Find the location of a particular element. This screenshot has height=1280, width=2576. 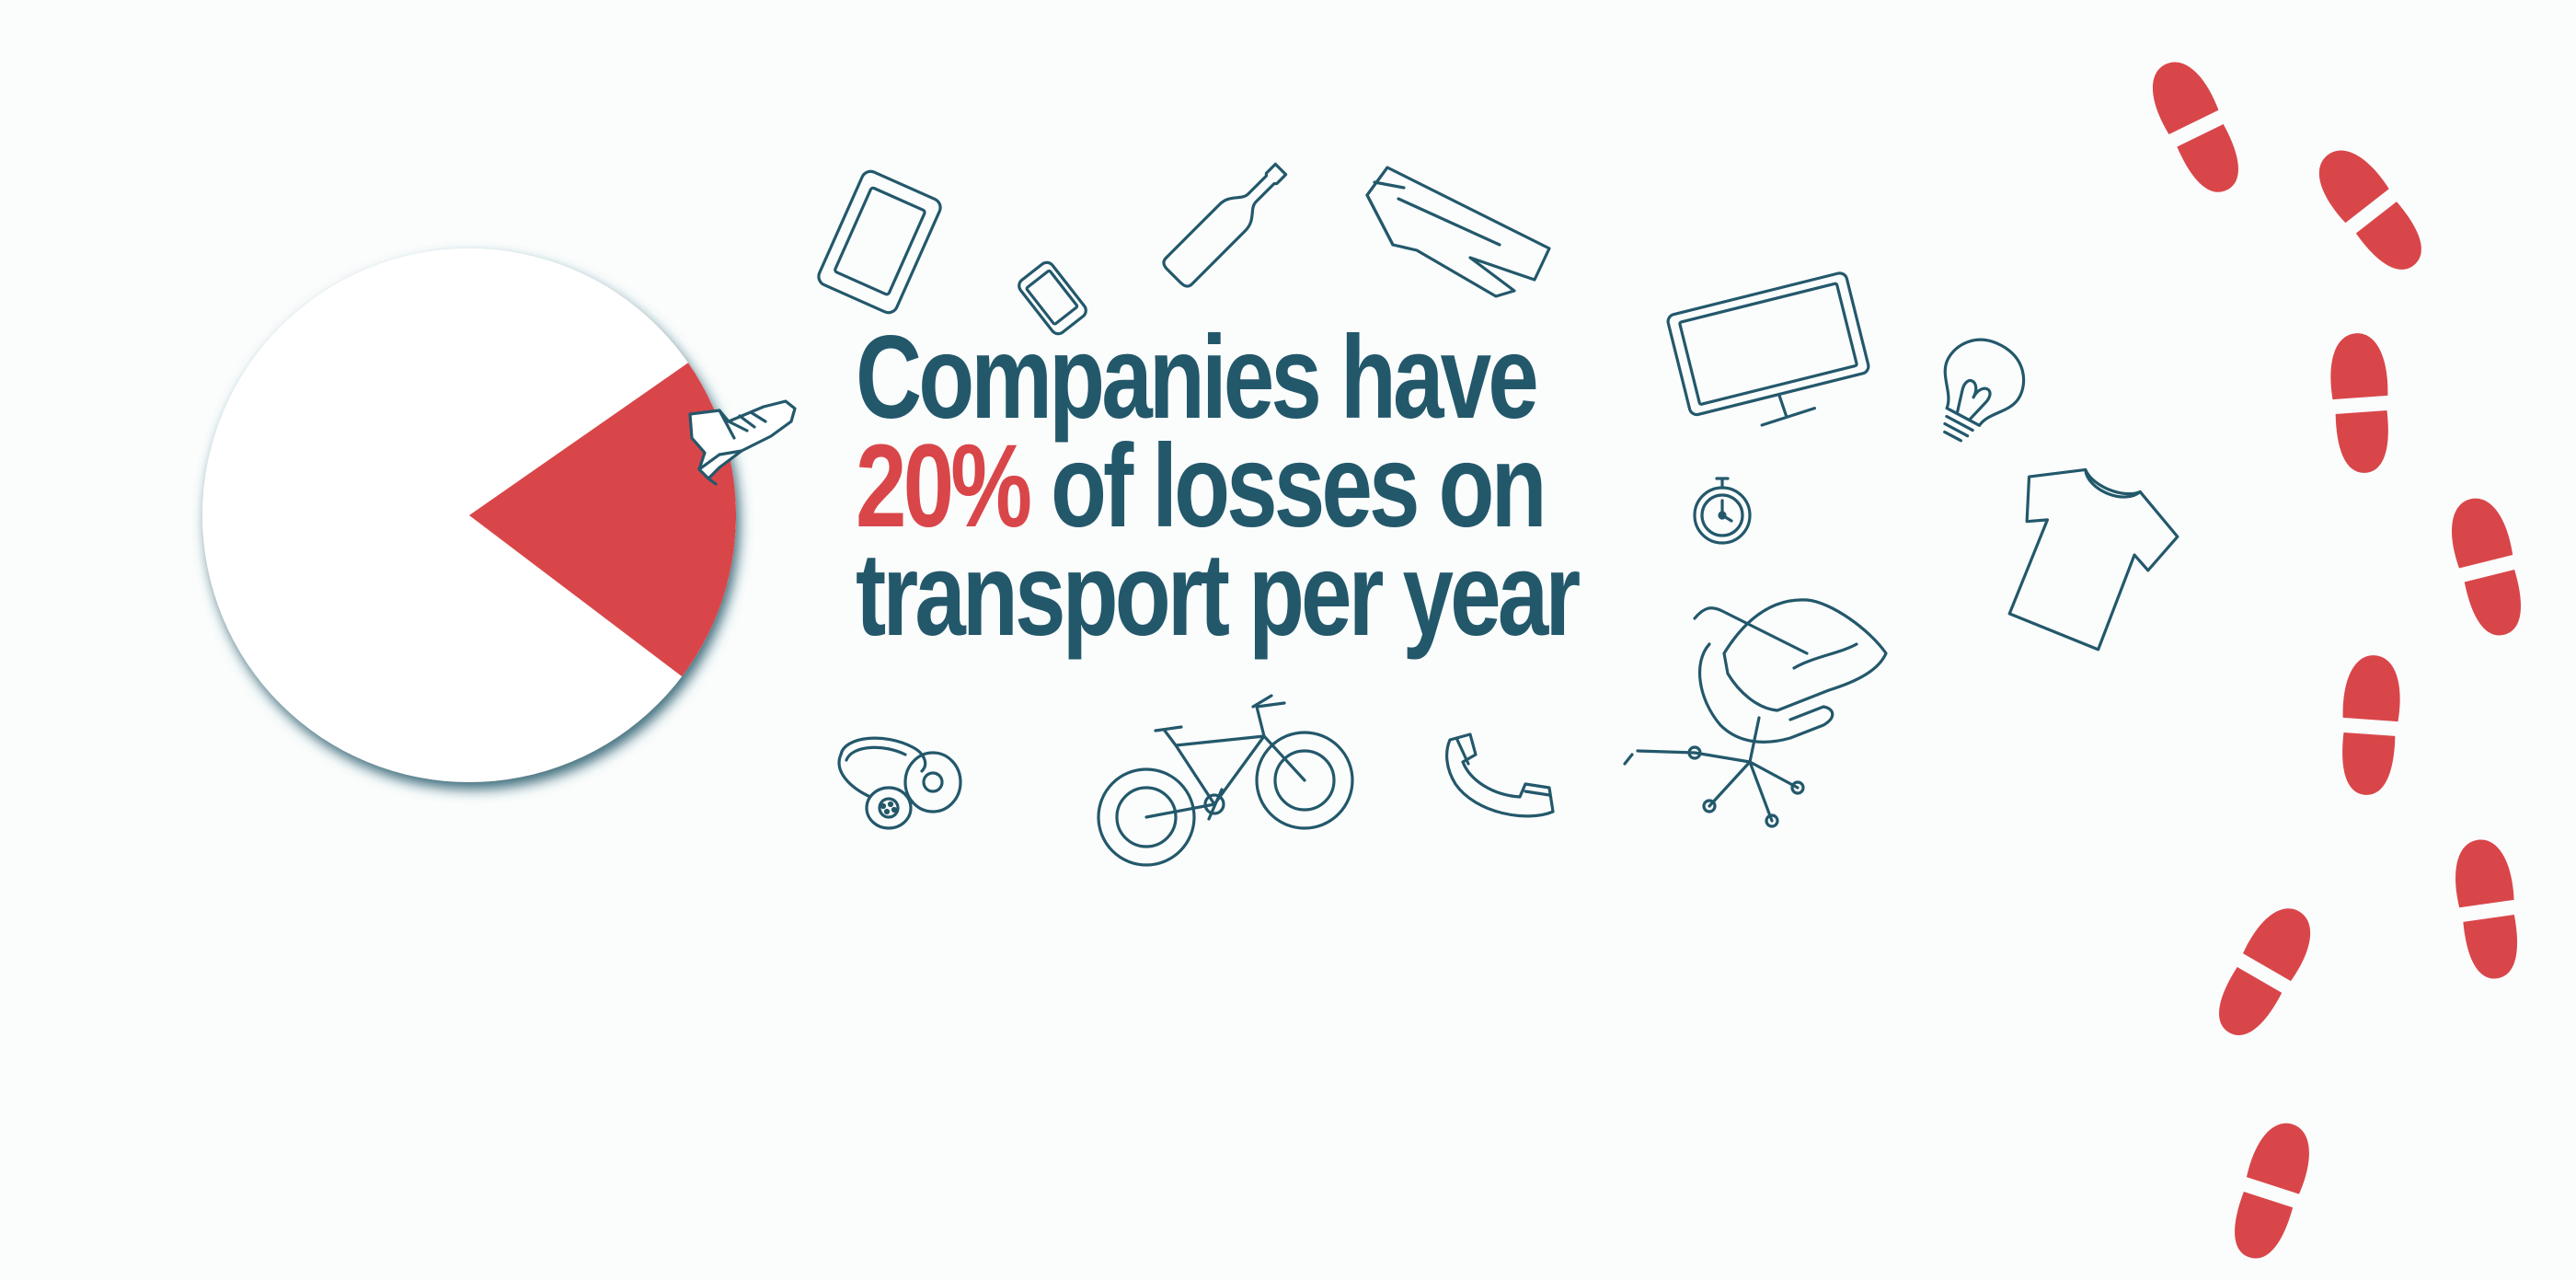

telephone-handset-icon is located at coordinates (1500, 775).